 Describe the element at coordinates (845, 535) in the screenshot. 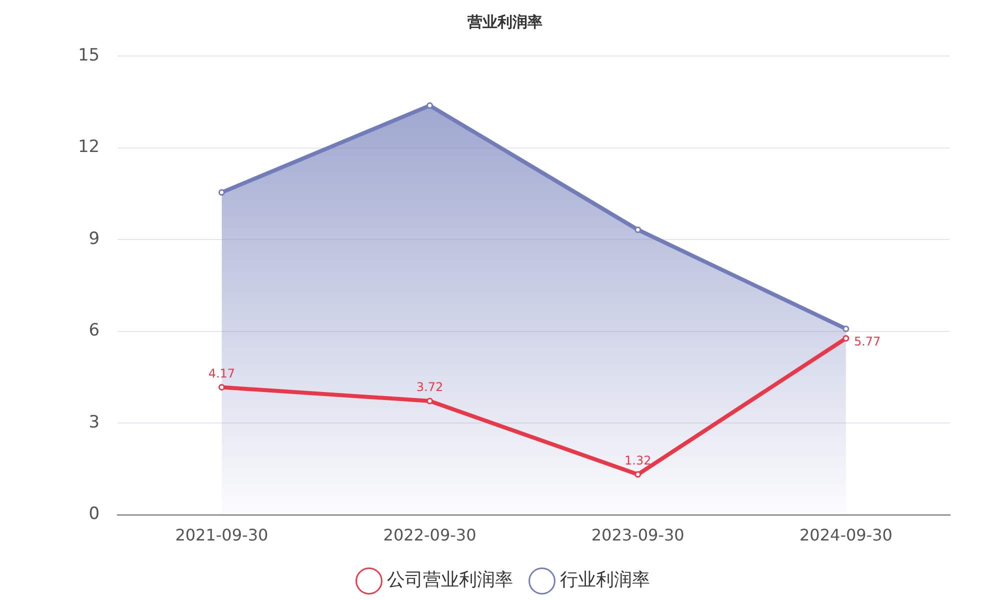

I see `x-tick-label: 2024-09-30` at that location.